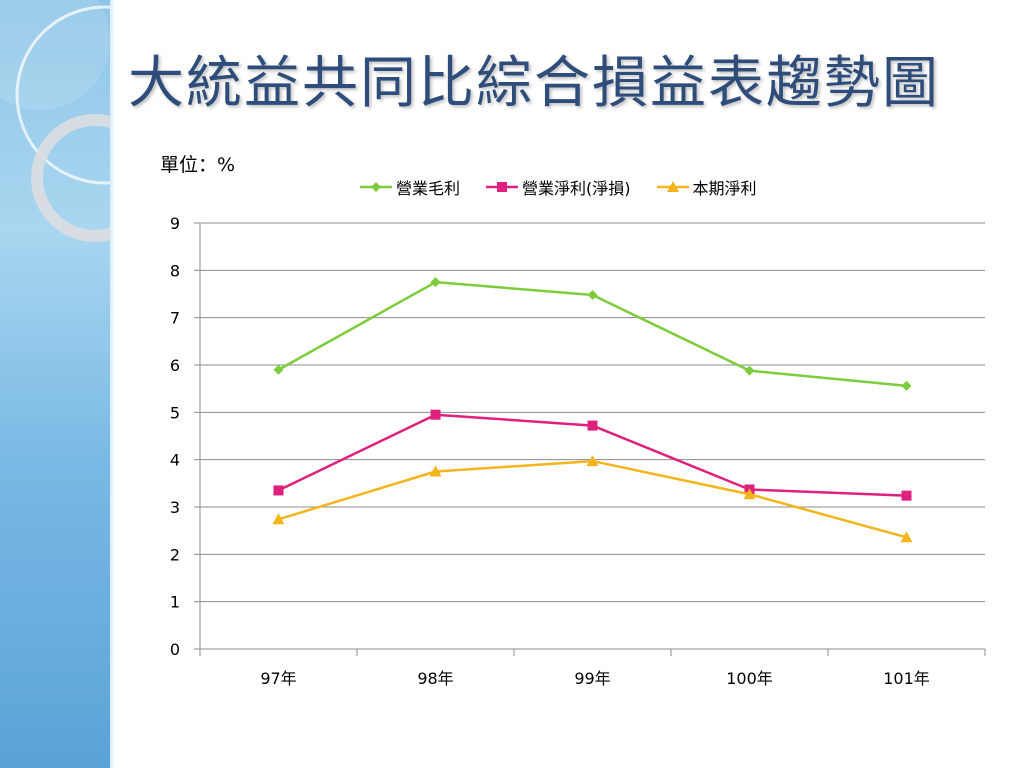 The width and height of the screenshot is (1024, 768). Describe the element at coordinates (175, 507) in the screenshot. I see `y-tick-label: 3` at that location.